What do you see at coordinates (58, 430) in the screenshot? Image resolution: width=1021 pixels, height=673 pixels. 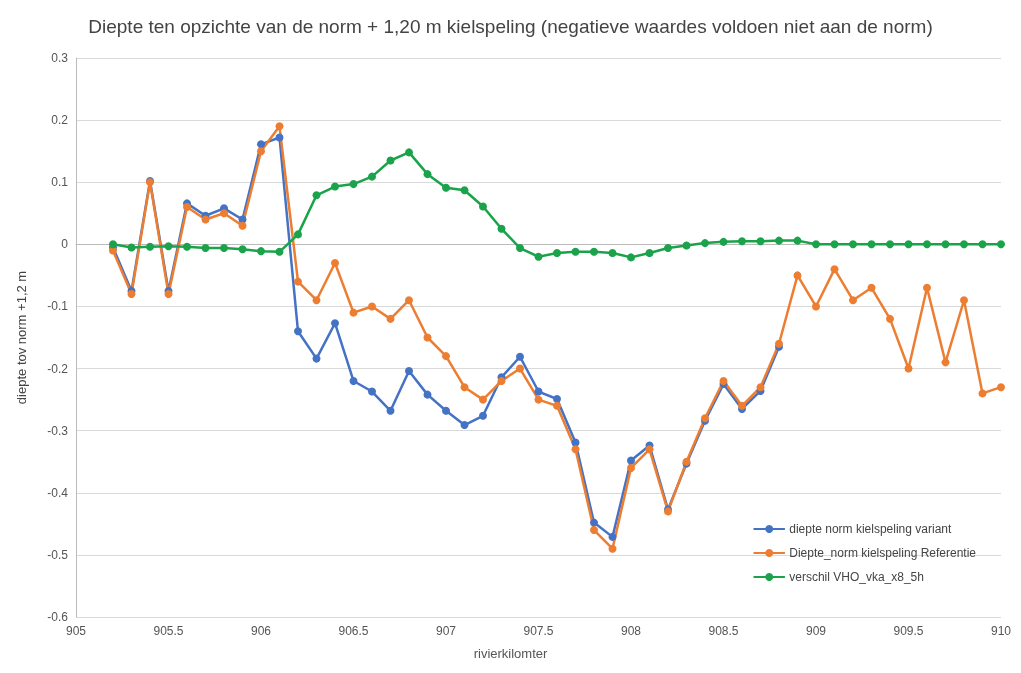 I see `y-tick-label: -0.3` at bounding box center [58, 430].